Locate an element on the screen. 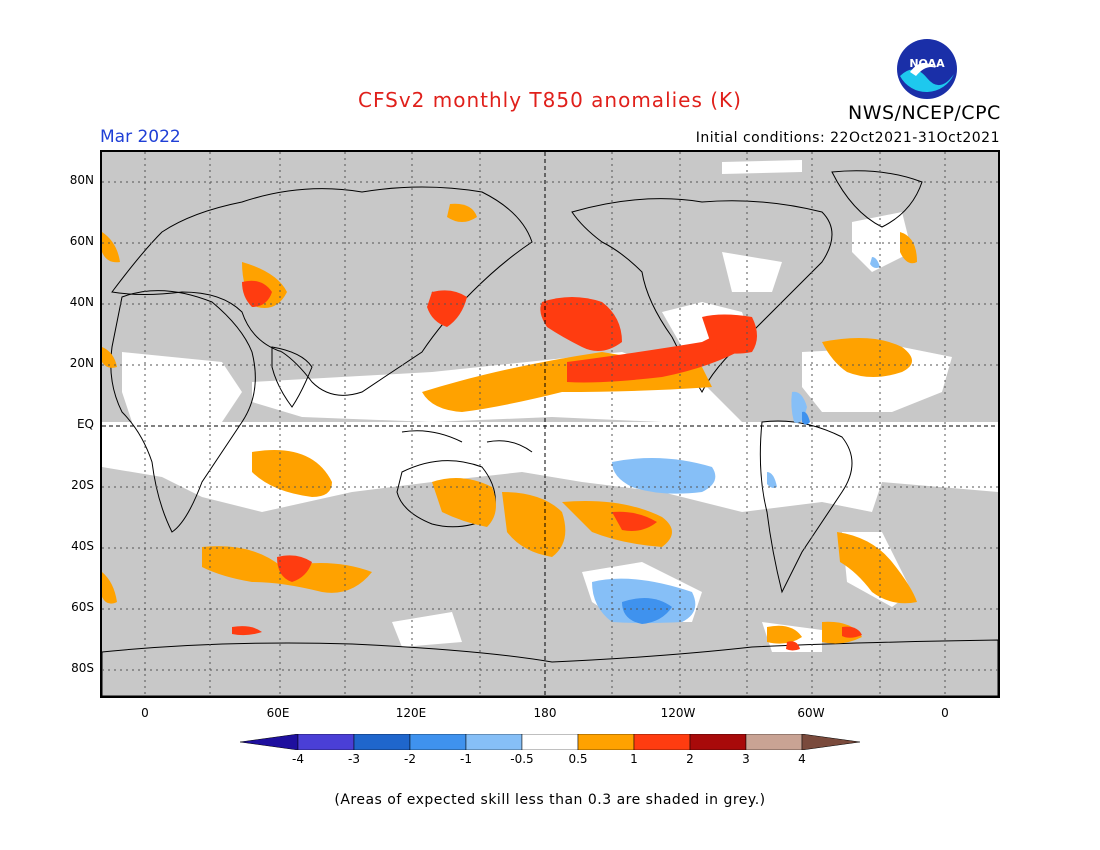 The height and width of the screenshot is (850, 1100). colorbar-label: 3 is located at coordinates (746, 759).